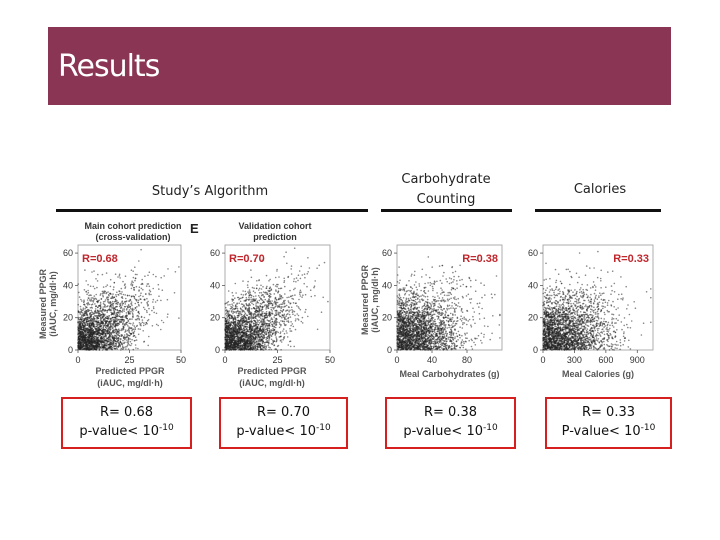  What do you see at coordinates (598, 210) in the screenshot?
I see `heading-rule-calories` at bounding box center [598, 210].